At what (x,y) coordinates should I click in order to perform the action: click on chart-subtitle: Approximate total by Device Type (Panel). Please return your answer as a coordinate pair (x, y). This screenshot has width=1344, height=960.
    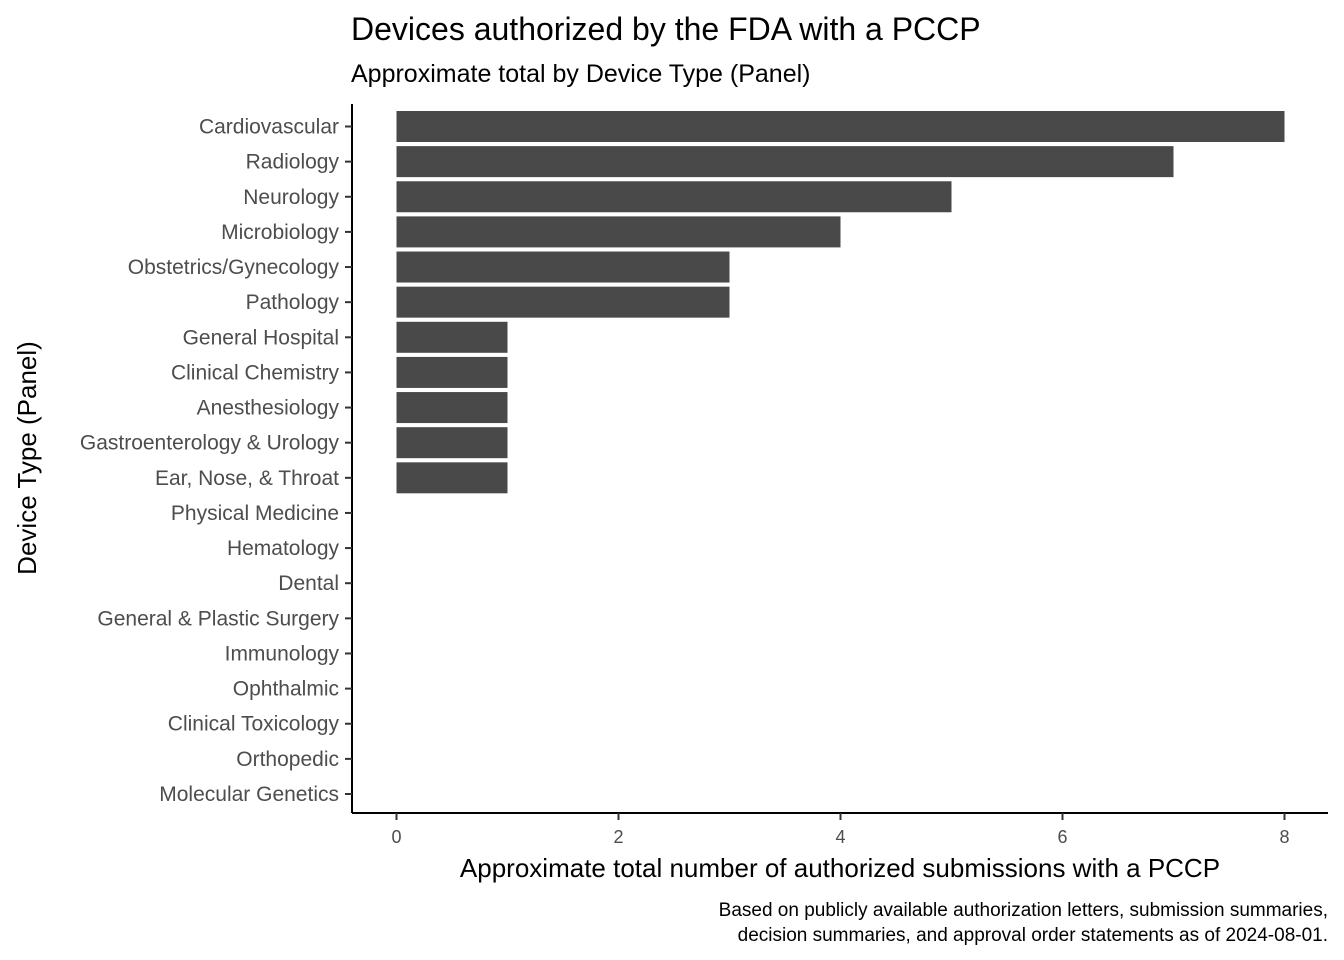
    Looking at the image, I should click on (581, 74).